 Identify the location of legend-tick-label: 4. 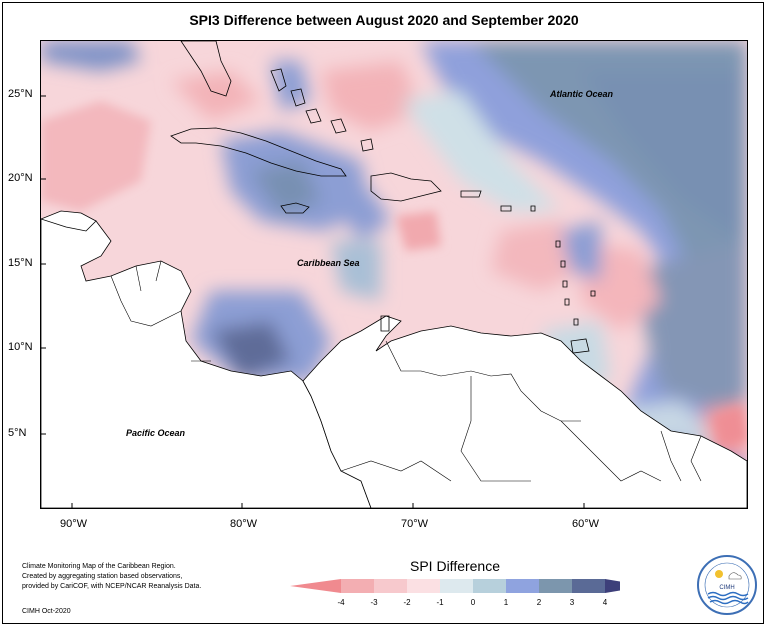
(605, 602).